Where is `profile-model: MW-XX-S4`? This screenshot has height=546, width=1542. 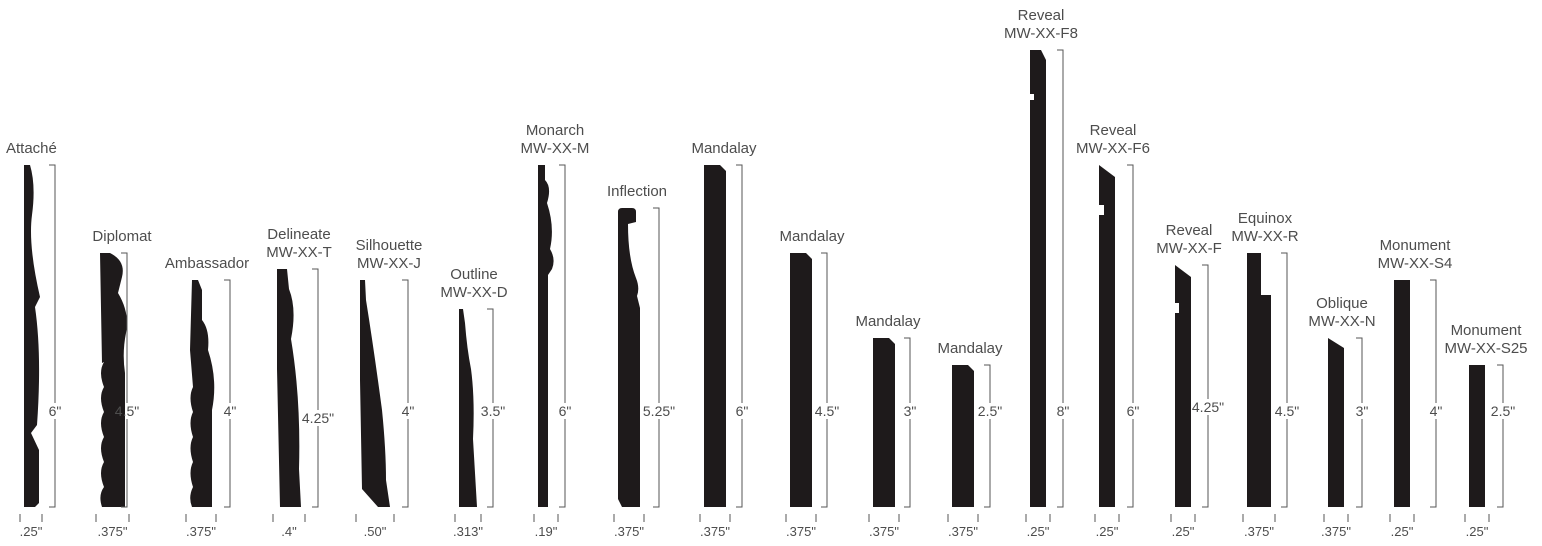
profile-model: MW-XX-S4 is located at coordinates (1415, 263).